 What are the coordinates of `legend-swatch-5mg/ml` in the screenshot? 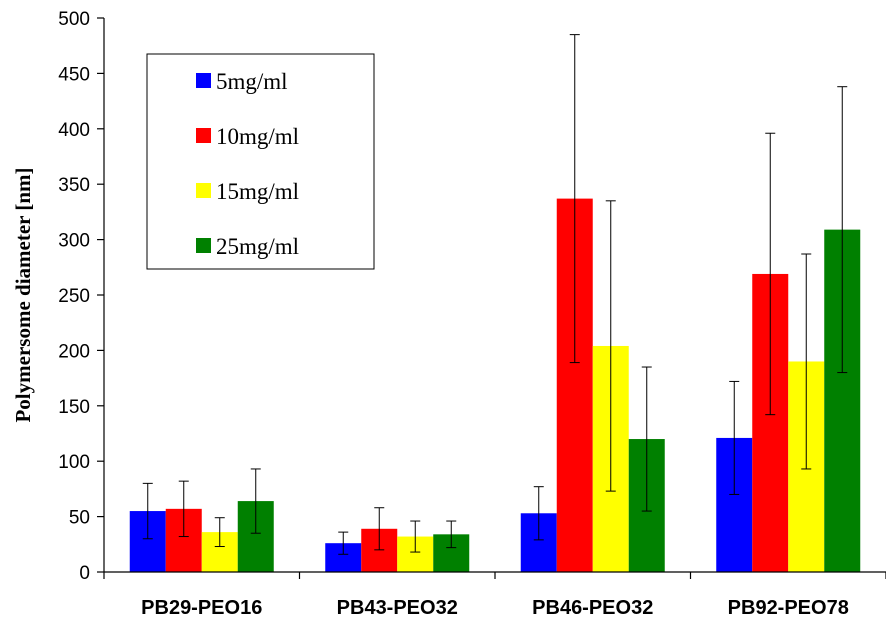 It's located at (203, 80).